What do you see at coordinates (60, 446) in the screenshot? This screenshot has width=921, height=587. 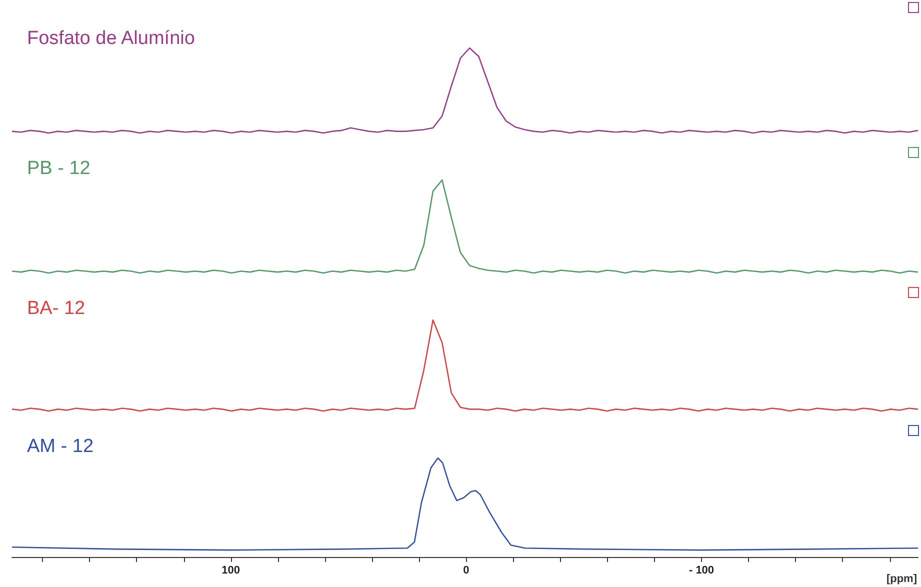 I see `chart-title: AM - 12` at bounding box center [60, 446].